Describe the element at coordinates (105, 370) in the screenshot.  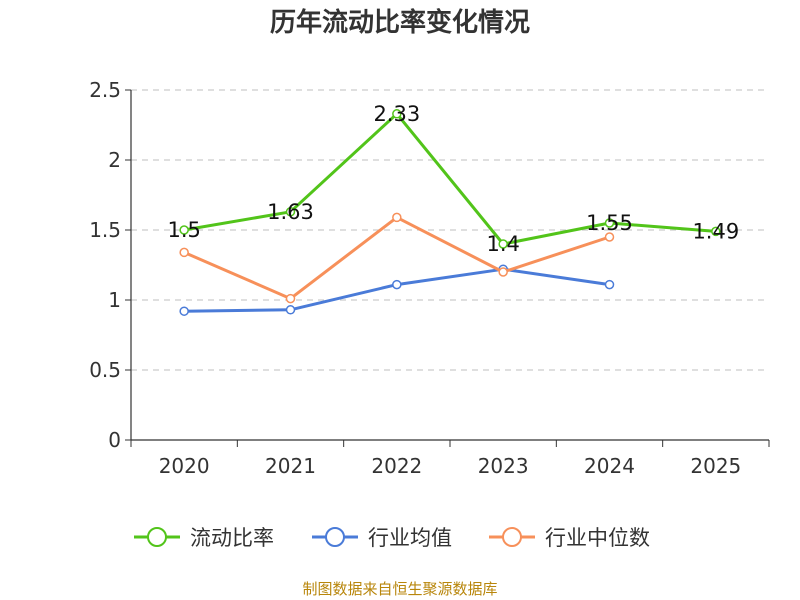
I see `y-tick-label: 0.5` at that location.